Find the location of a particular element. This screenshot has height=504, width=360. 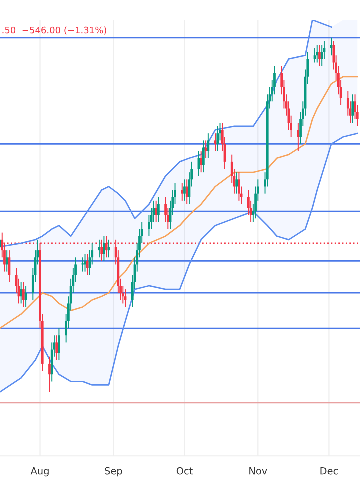

x-tick-label: Oct is located at coordinates (184, 471).